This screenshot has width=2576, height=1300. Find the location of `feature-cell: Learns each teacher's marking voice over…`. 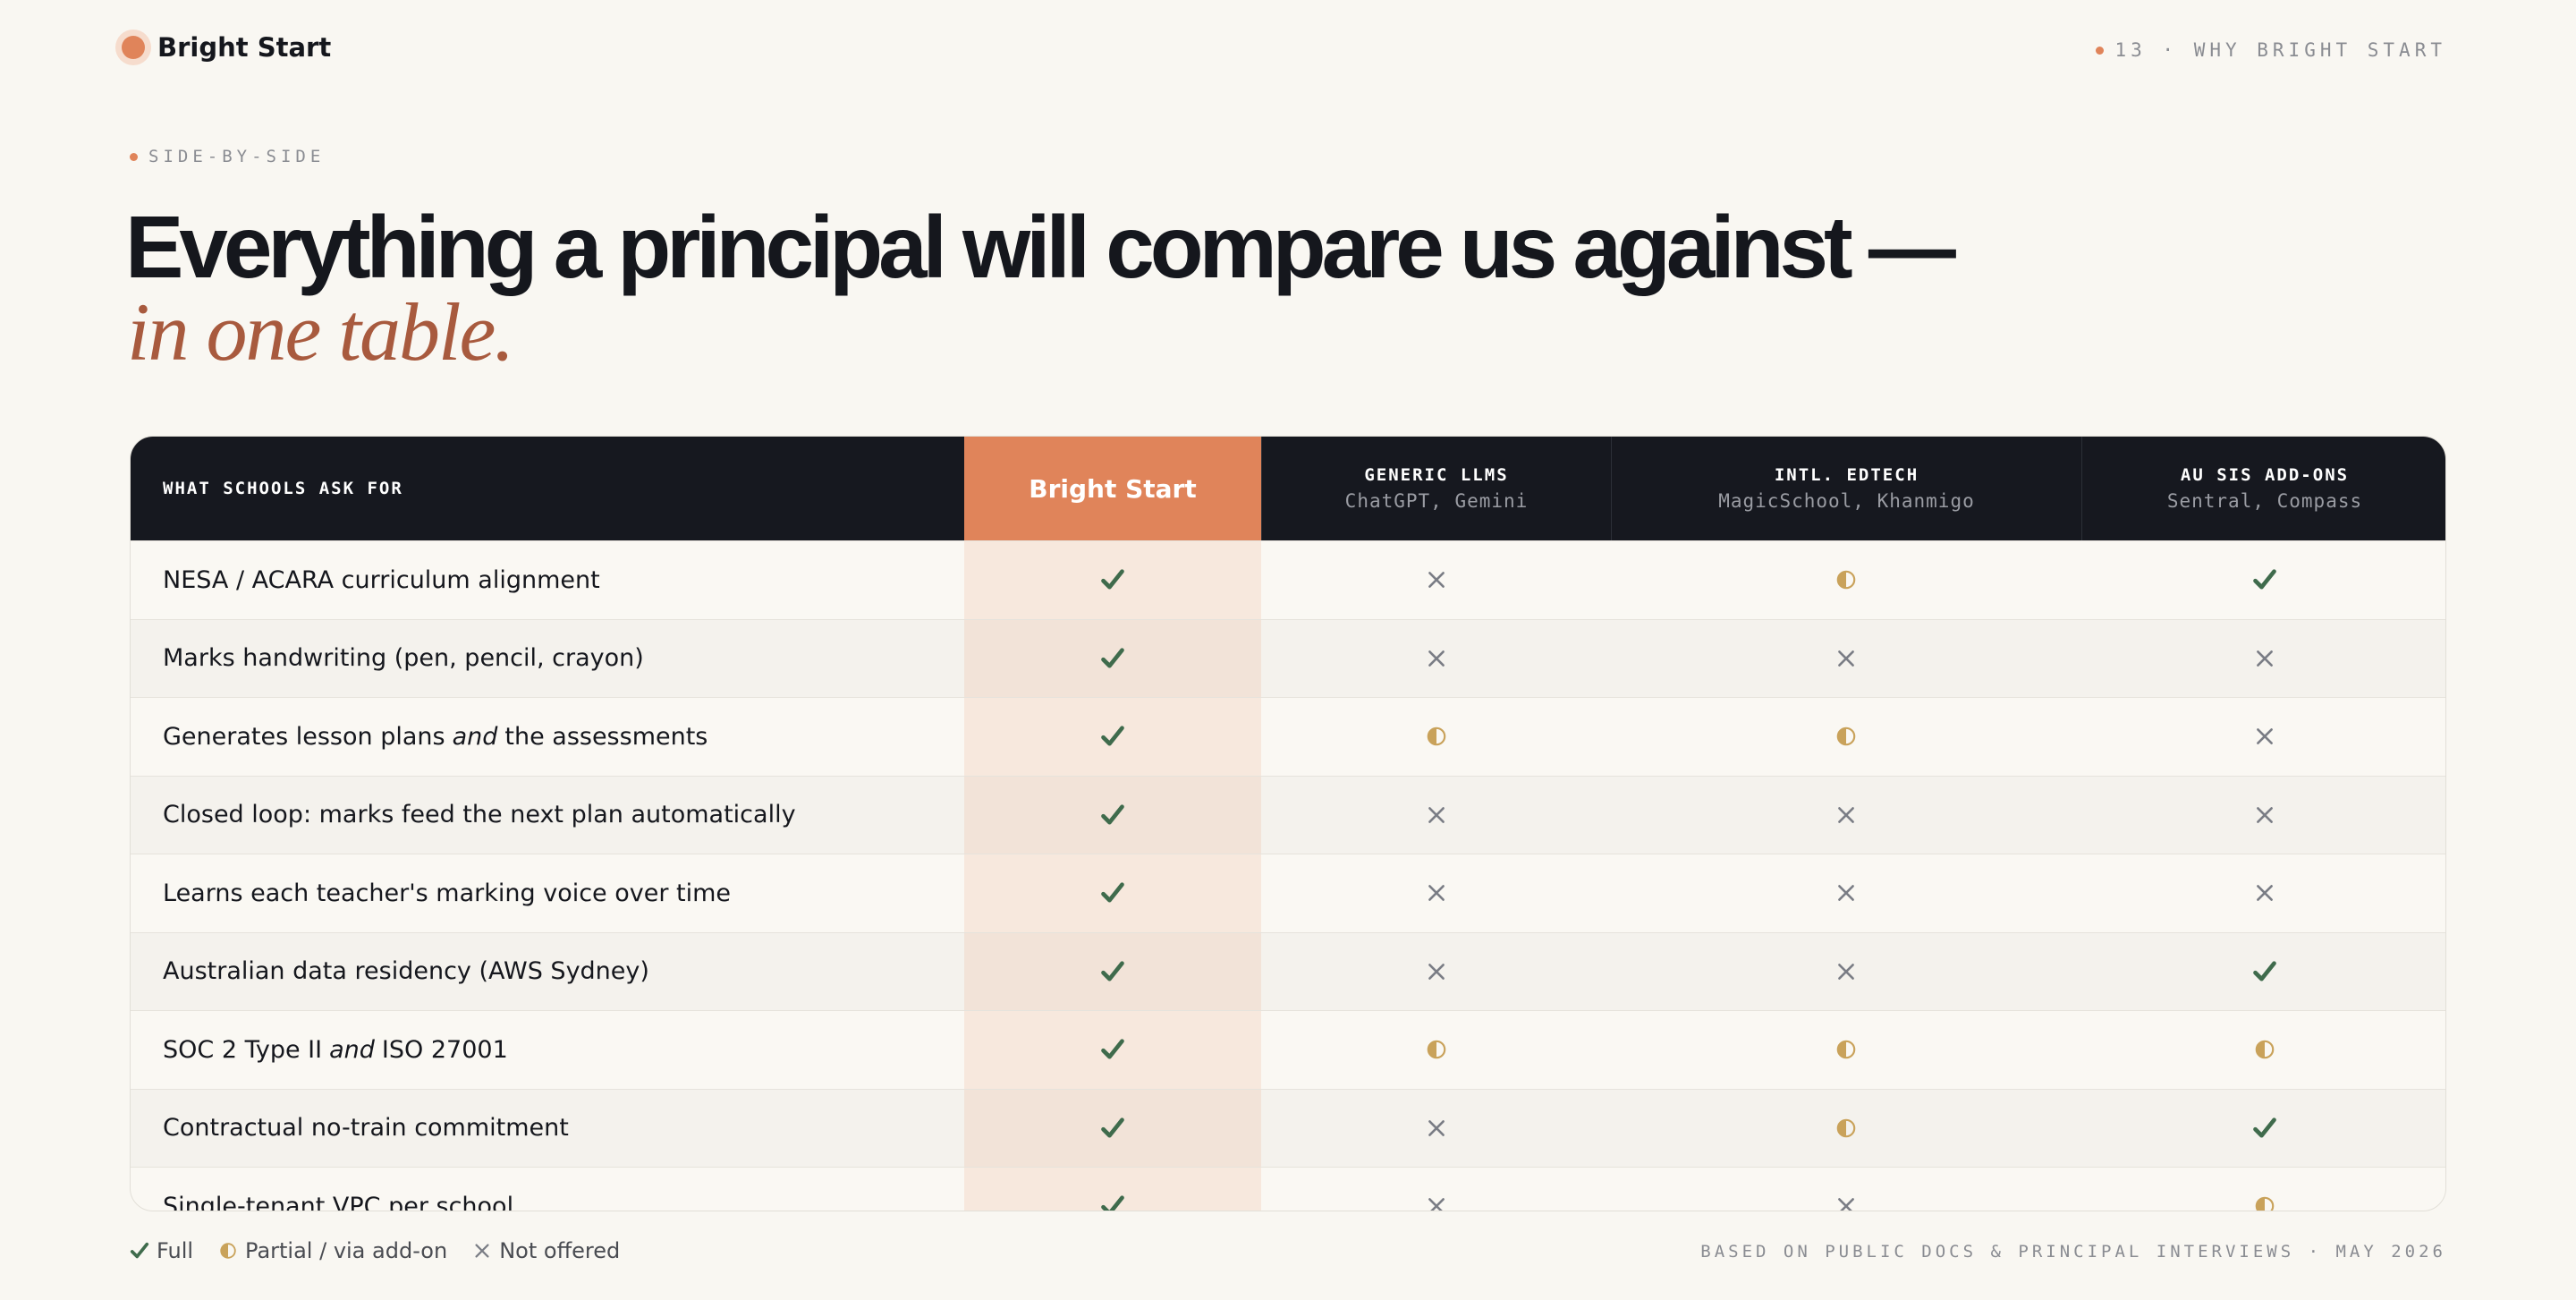

feature-cell: Learns each teacher's marking voice over… is located at coordinates (547, 893).